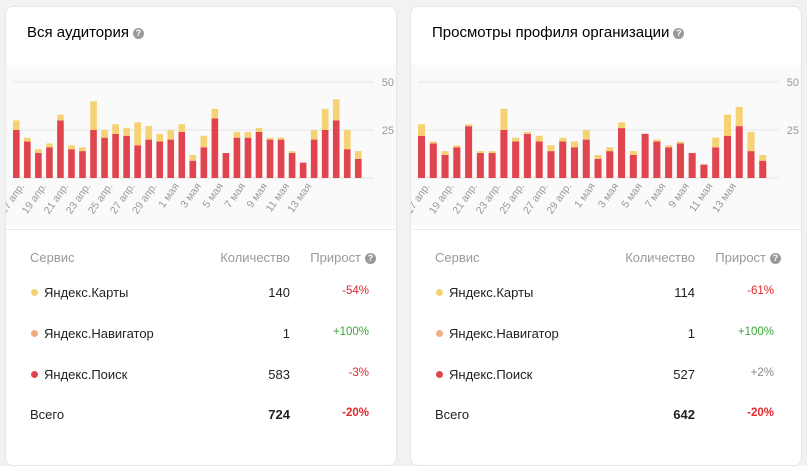 The width and height of the screenshot is (807, 466). What do you see at coordinates (457, 257) in the screenshot?
I see `col-header-service: Сервис` at bounding box center [457, 257].